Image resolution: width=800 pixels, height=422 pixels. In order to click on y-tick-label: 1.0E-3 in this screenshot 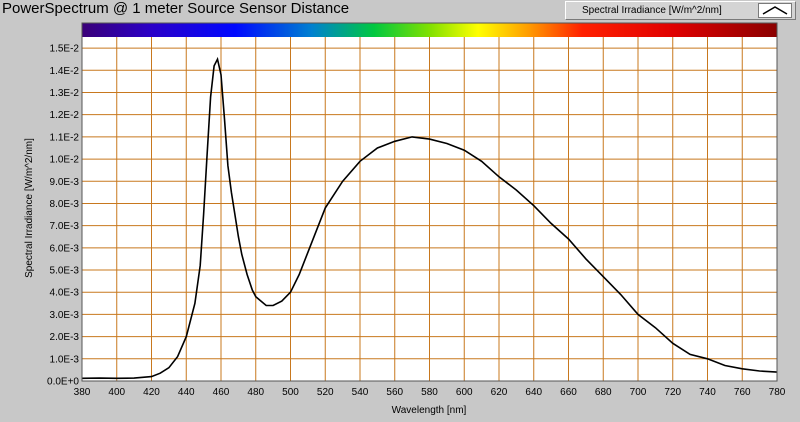, I will do `click(65, 359)`.